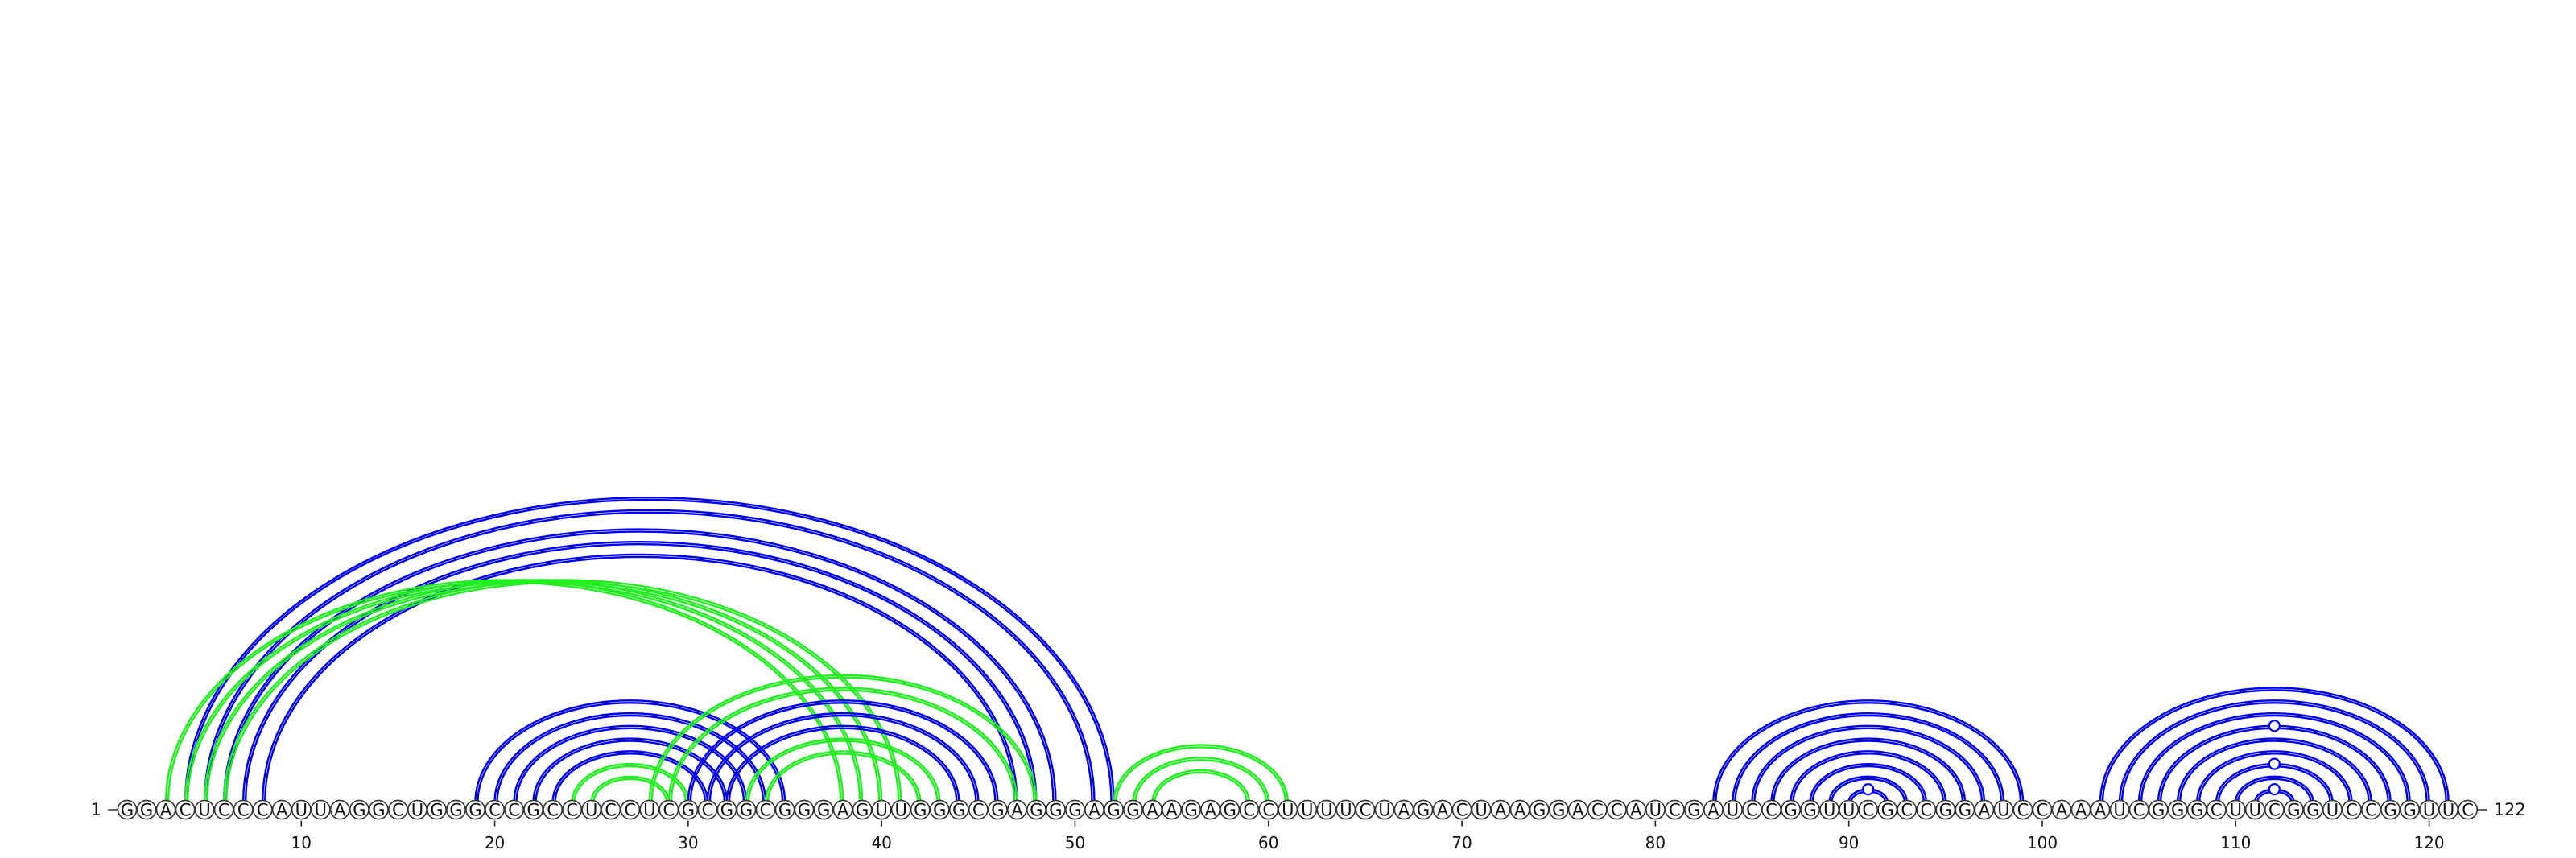 The height and width of the screenshot is (858, 2576). Describe the element at coordinates (2235, 842) in the screenshot. I see `axis-tick-label: 110` at that location.